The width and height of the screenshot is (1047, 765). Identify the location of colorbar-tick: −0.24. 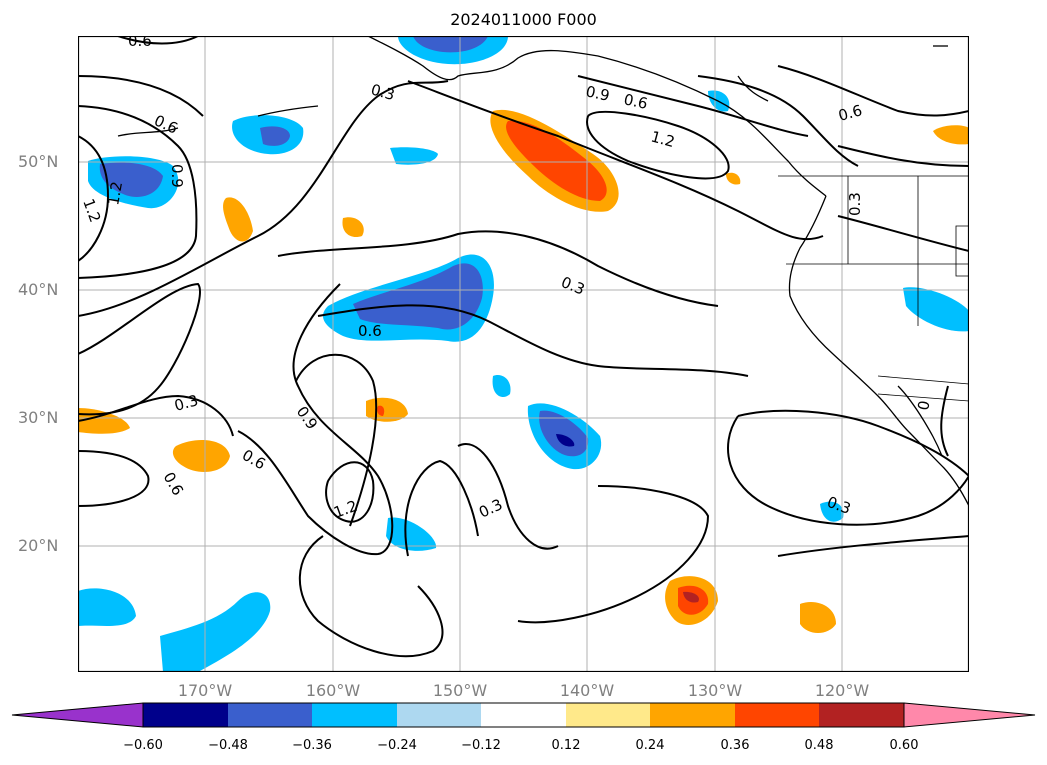
(397, 745).